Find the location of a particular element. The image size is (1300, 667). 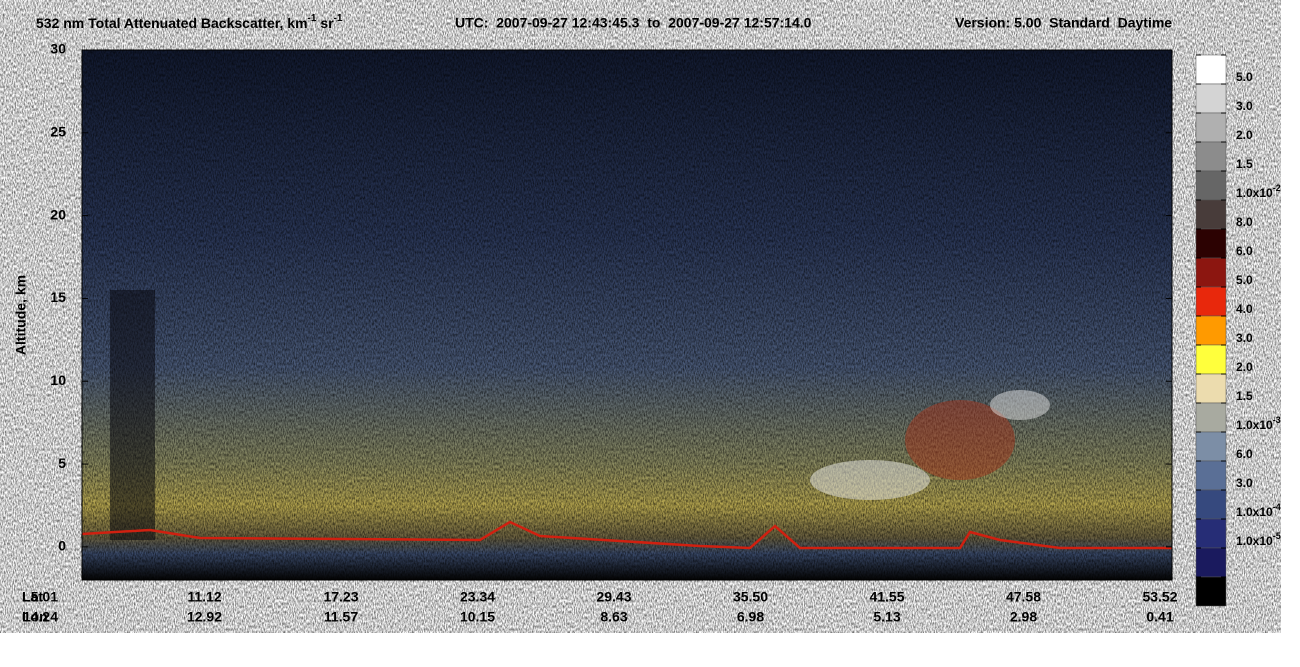

x-row-name: Lat is located at coordinates (32, 597).